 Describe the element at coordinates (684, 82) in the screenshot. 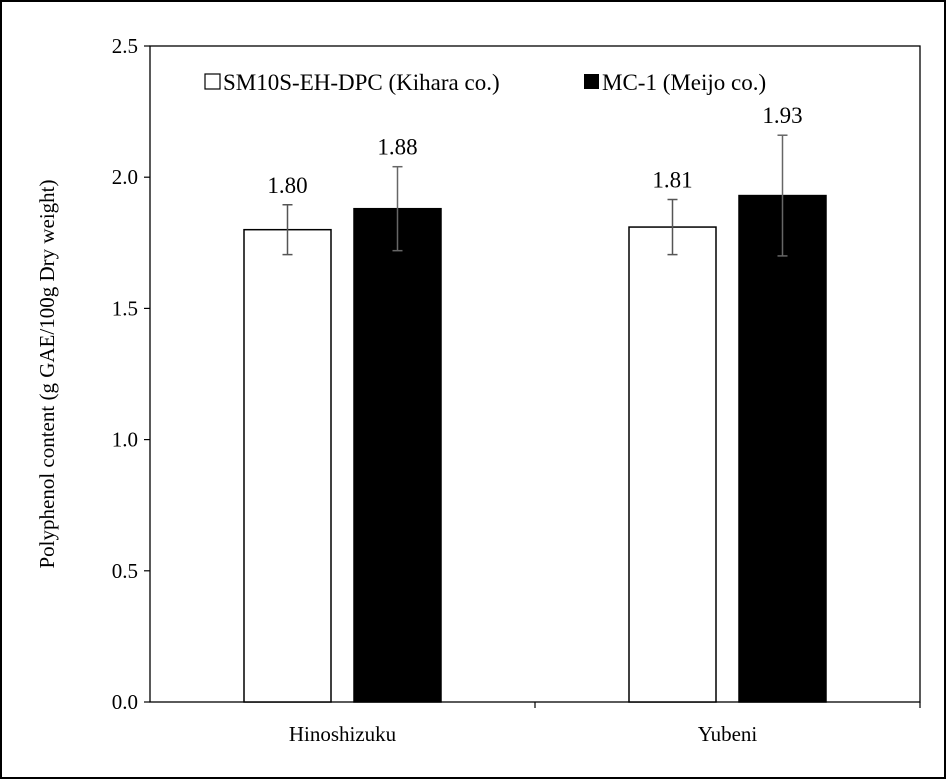

I see `legend-label-series-2: MC-1 (Meijo co.)` at that location.